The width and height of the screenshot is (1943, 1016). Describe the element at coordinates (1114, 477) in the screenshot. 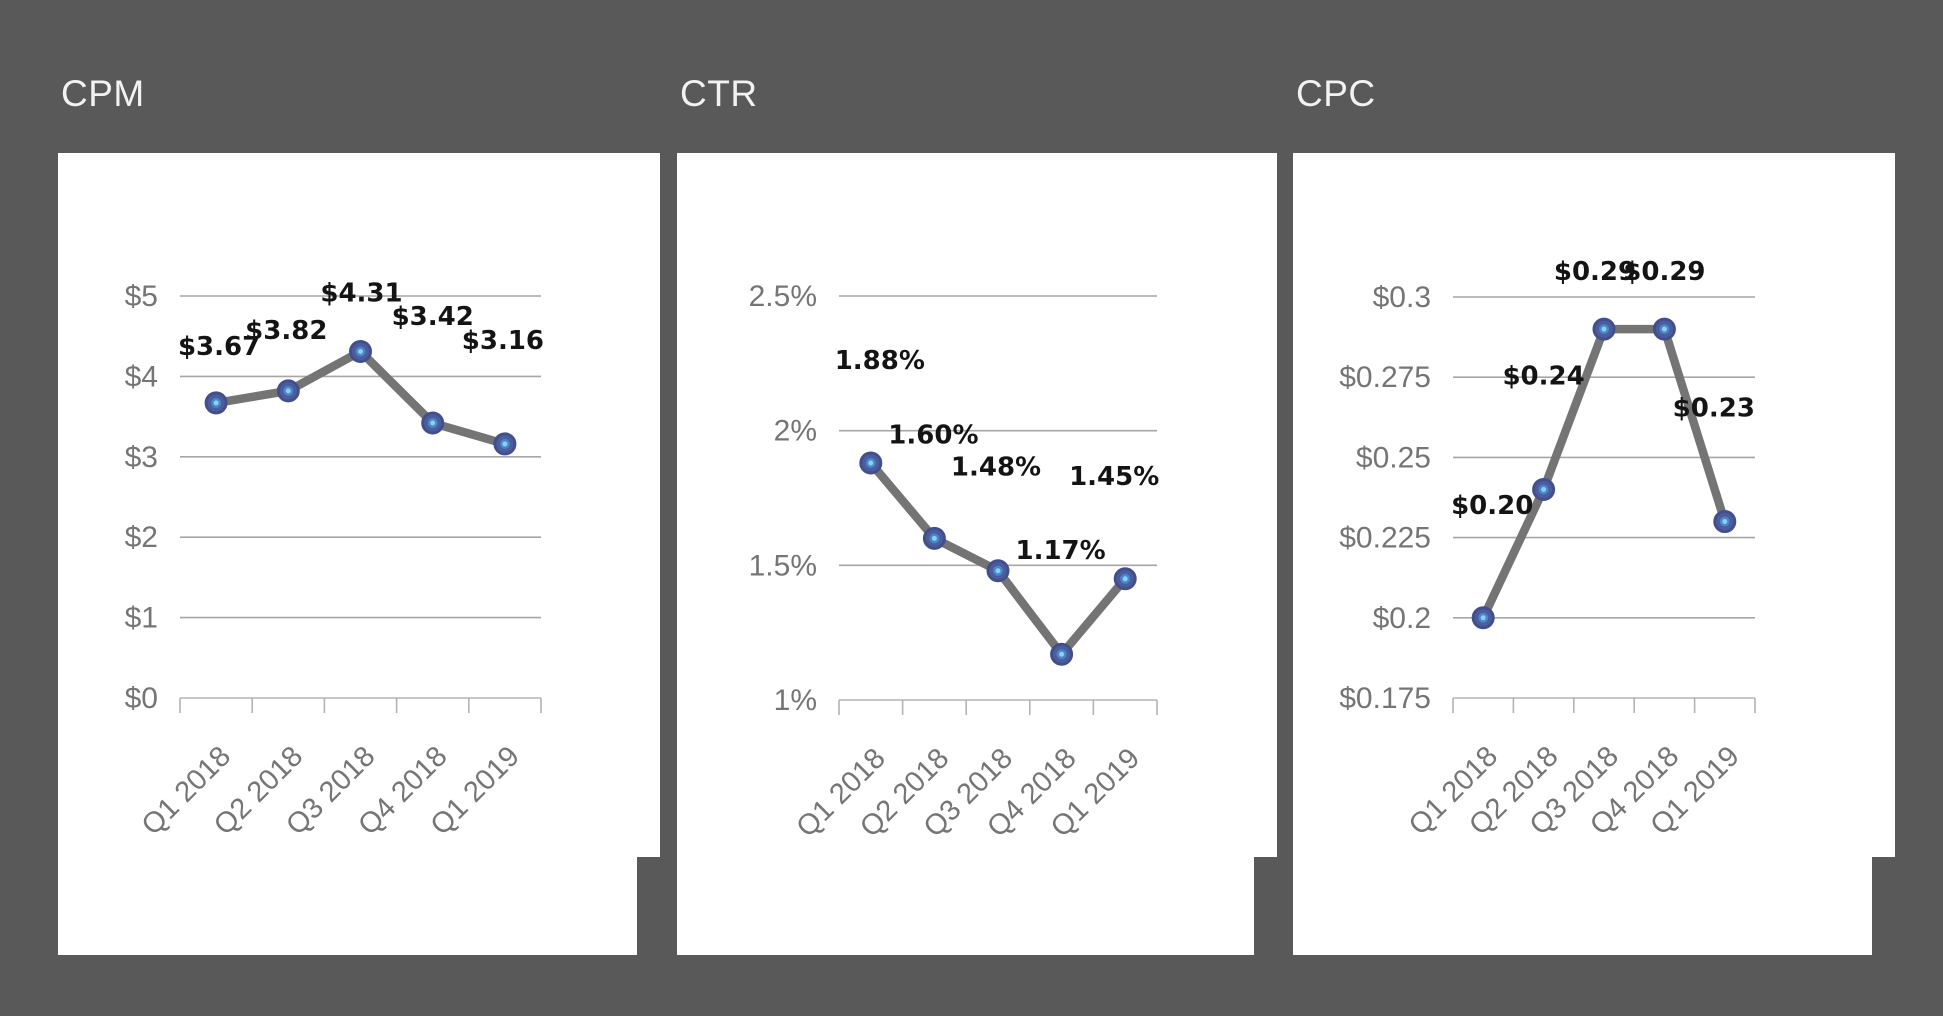

I see `data-label: 1.45%` at that location.